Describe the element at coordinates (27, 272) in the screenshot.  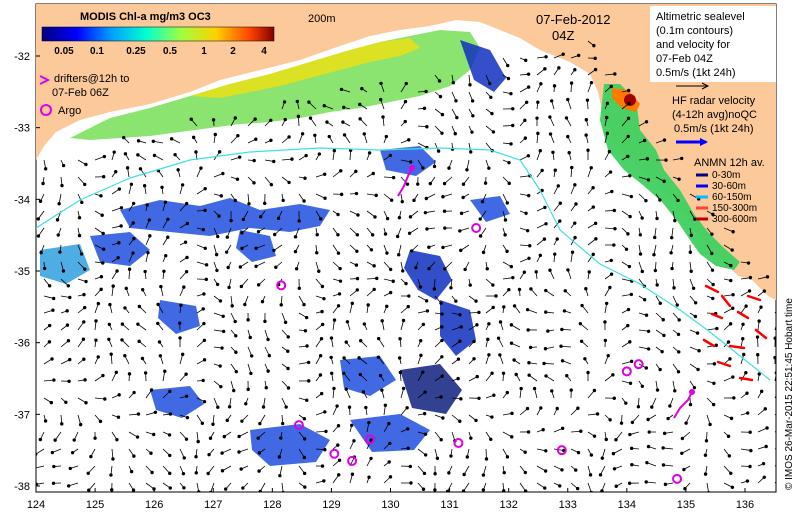
I see `y-axis: -32 -33 -34 -35 -36 -37 -38` at that location.